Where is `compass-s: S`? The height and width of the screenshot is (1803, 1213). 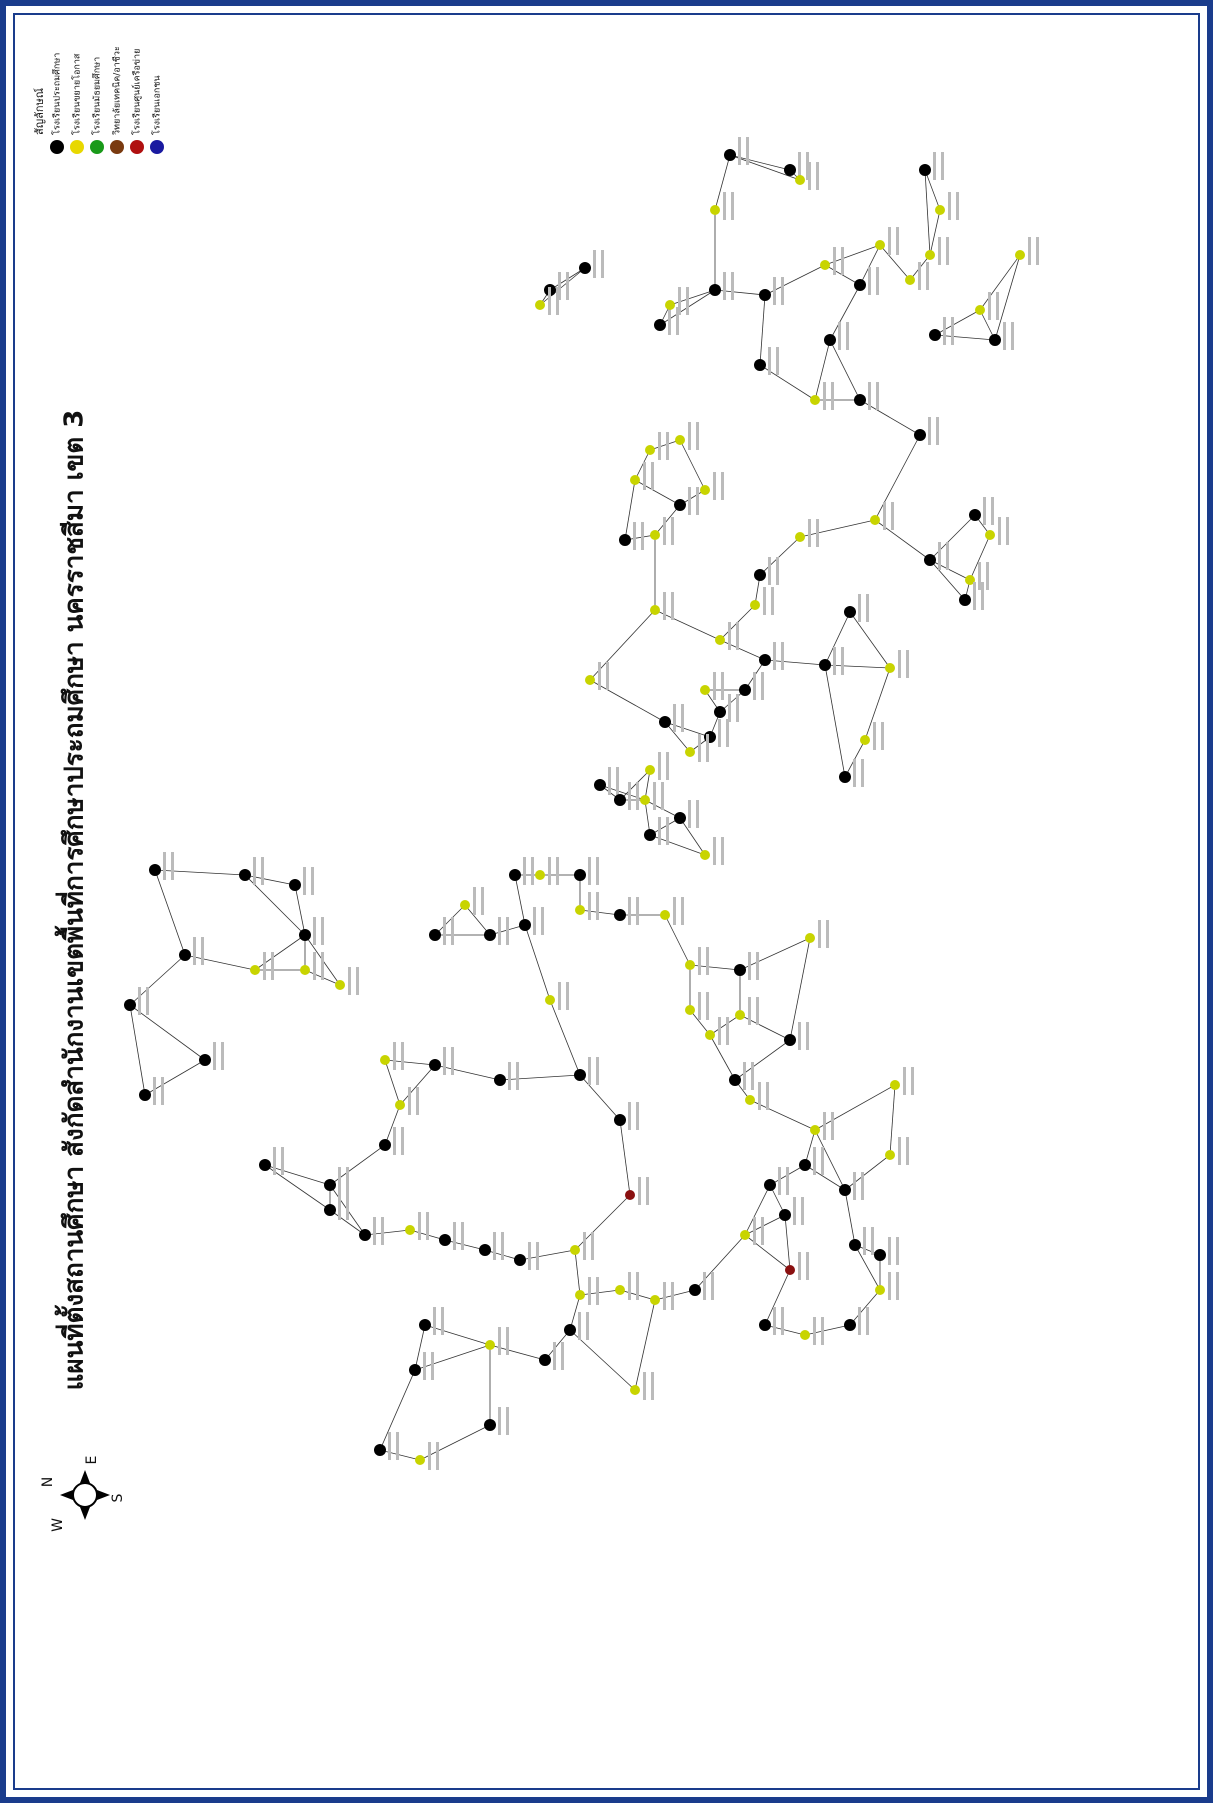
compass-s: S is located at coordinates (118, 1497).